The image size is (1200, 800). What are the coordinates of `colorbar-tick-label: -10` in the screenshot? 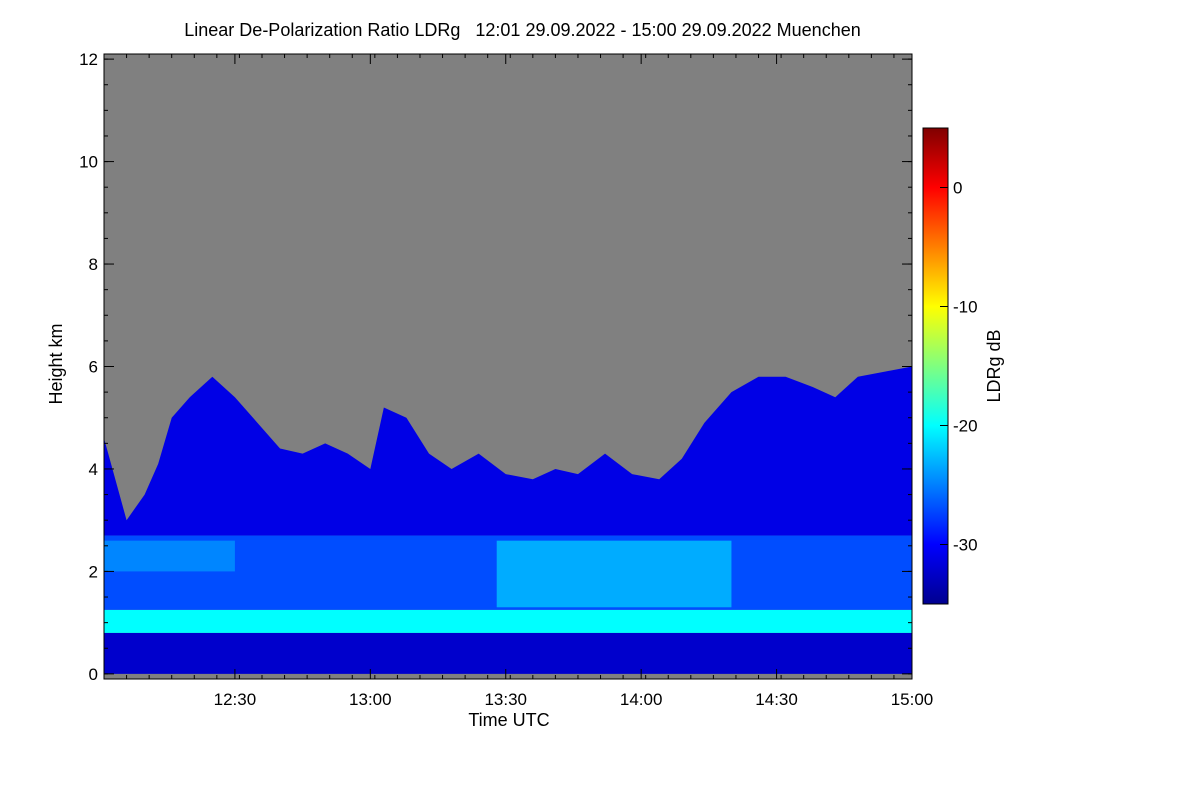 It's located at (965, 307).